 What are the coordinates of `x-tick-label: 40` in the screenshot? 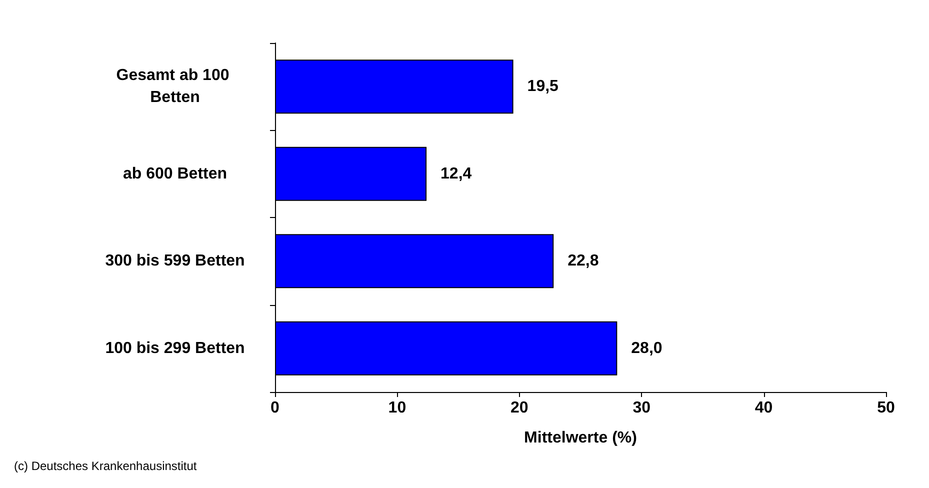 It's located at (763, 408).